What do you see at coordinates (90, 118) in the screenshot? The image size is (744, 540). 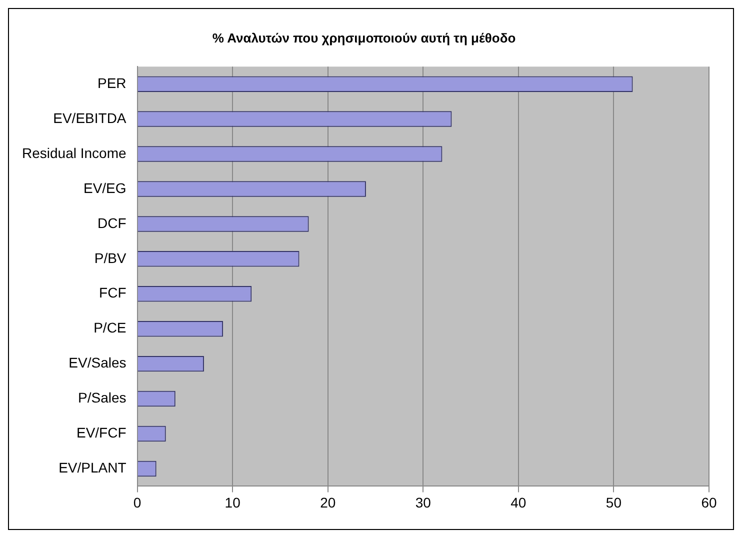 I see `y-tick-label: EV/EBITDA` at bounding box center [90, 118].